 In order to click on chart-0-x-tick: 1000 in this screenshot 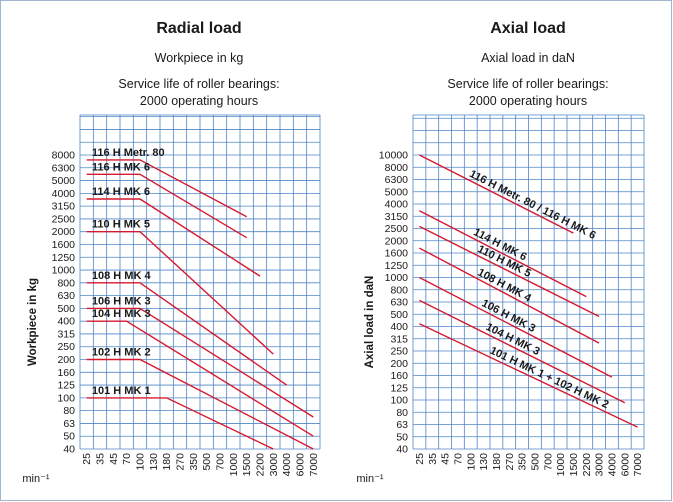, I will do `click(234, 465)`.